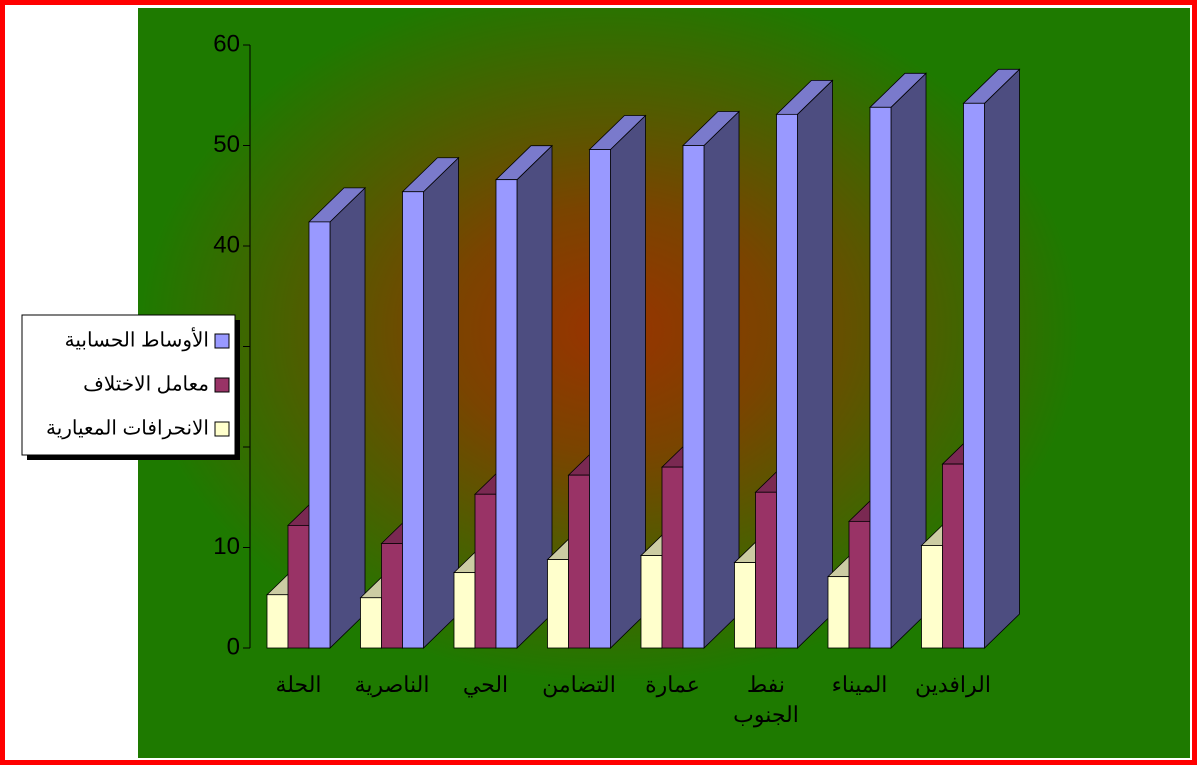 This screenshot has height=765, width=1197. Describe the element at coordinates (298, 684) in the screenshot. I see `x-tick-label: الحلة` at that location.